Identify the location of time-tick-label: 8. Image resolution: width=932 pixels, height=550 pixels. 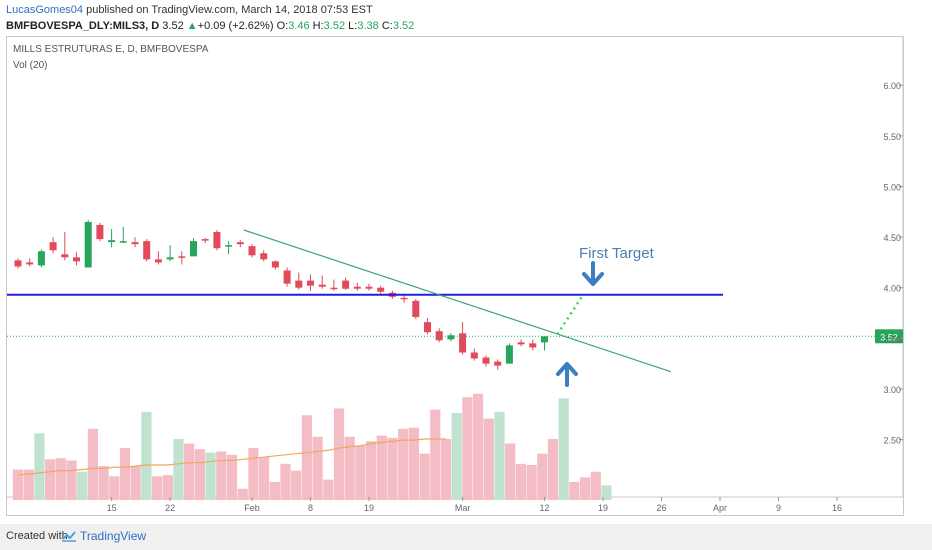
(310, 508).